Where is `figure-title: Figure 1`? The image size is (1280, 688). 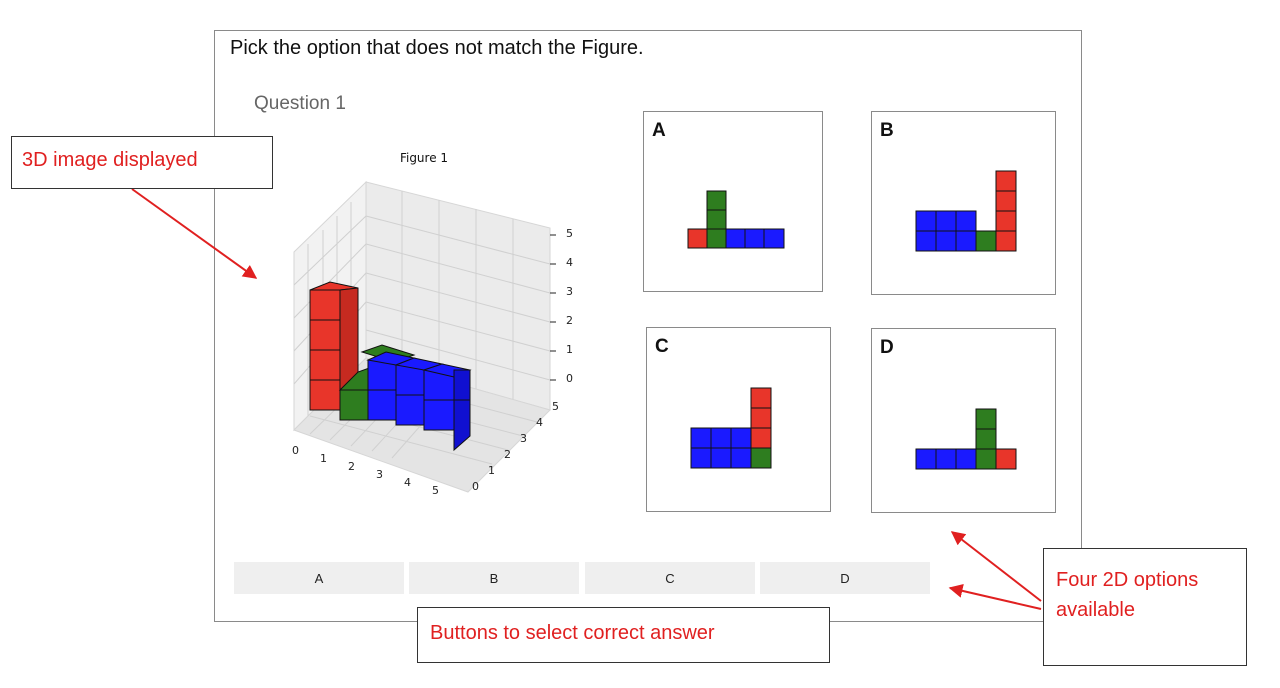
figure-title: Figure 1 is located at coordinates (424, 158).